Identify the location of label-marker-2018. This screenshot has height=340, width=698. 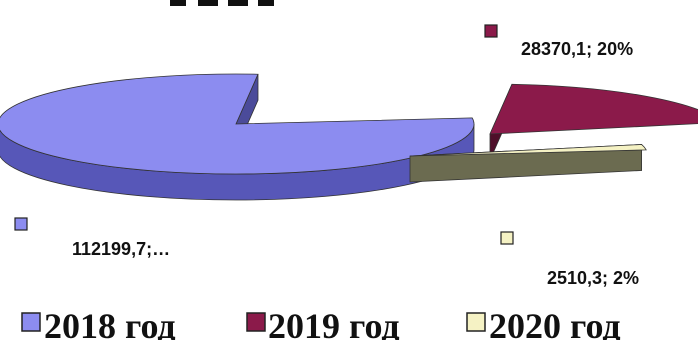
(21, 224).